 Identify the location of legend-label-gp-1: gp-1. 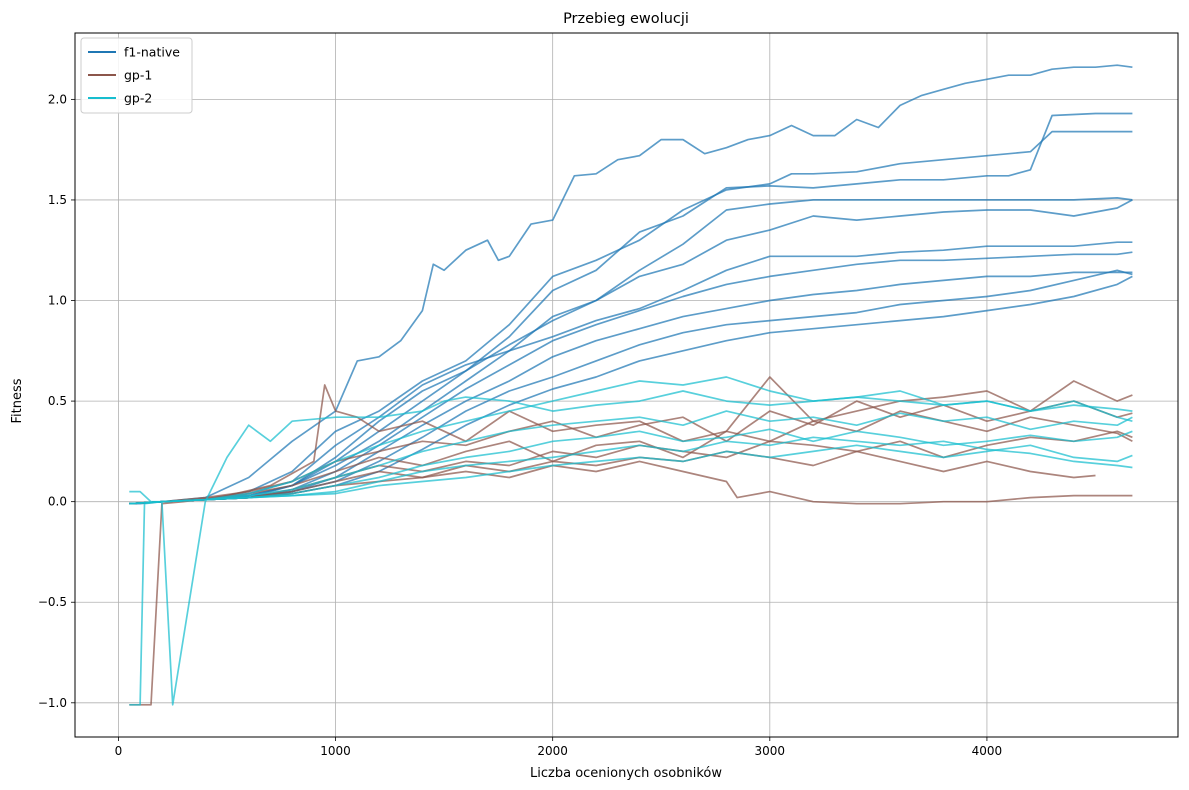
(138, 75).